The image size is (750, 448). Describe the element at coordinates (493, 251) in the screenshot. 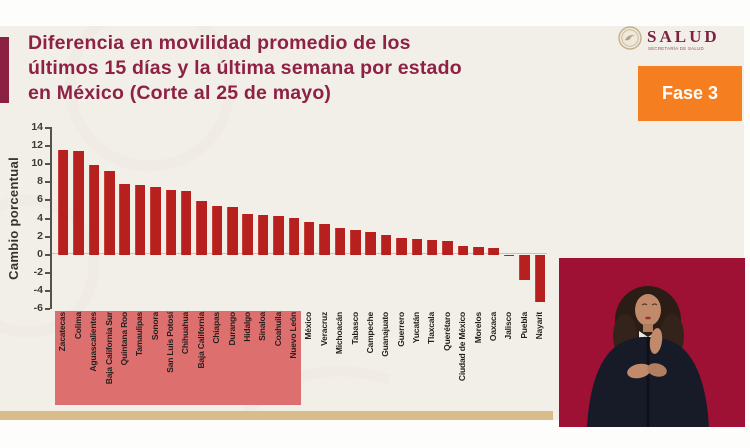

I see `bar-Oaxaca` at that location.